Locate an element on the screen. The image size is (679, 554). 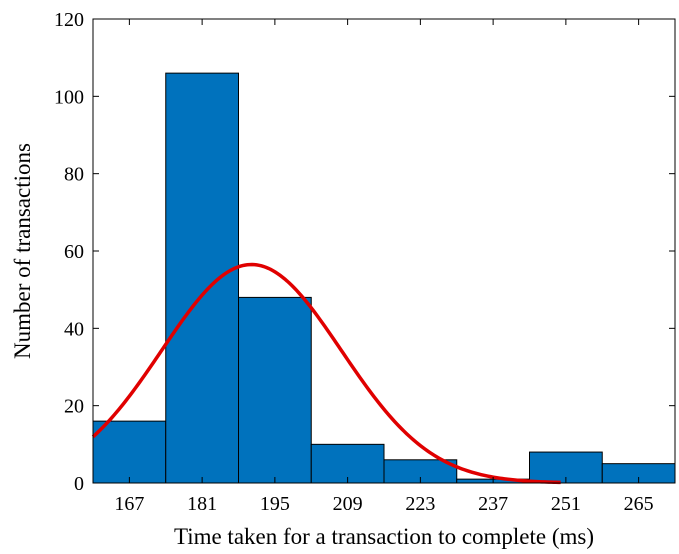
x-tick-label: 209 is located at coordinates (348, 504).